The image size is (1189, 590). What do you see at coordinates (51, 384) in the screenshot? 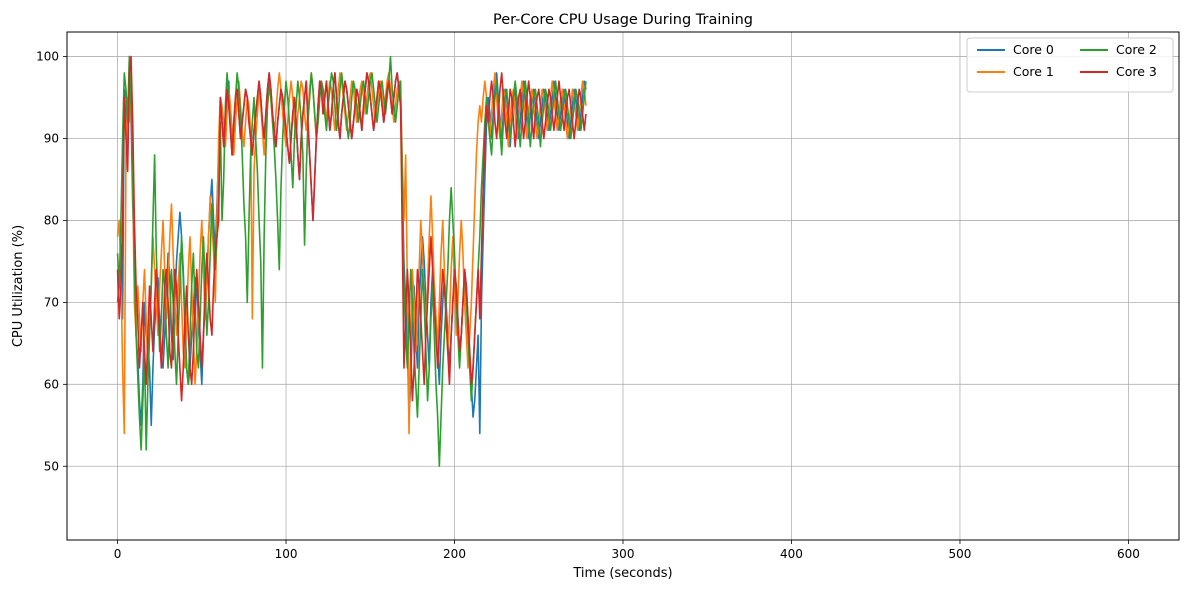
I see `y-tick-label: 60` at bounding box center [51, 384].